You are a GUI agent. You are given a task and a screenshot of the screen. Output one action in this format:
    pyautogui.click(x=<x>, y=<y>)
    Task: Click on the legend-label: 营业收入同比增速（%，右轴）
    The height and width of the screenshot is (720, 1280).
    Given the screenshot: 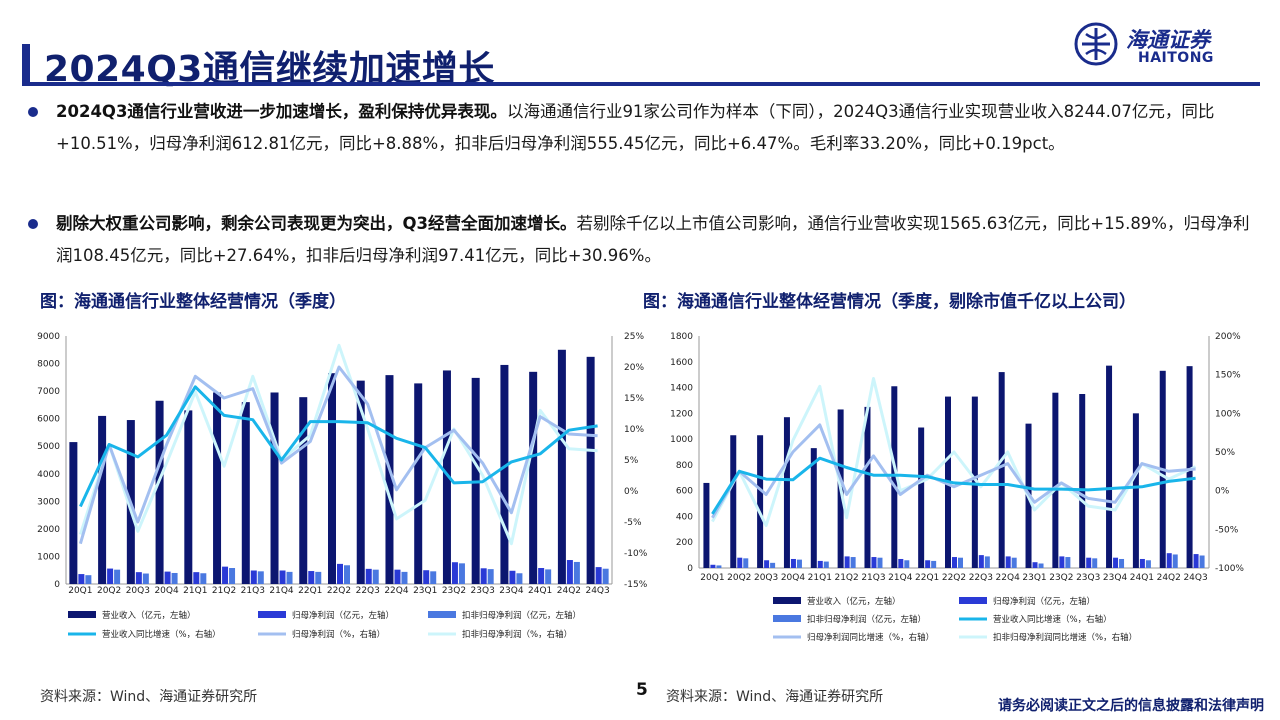 What is the action you would take?
    pyautogui.click(x=1052, y=619)
    